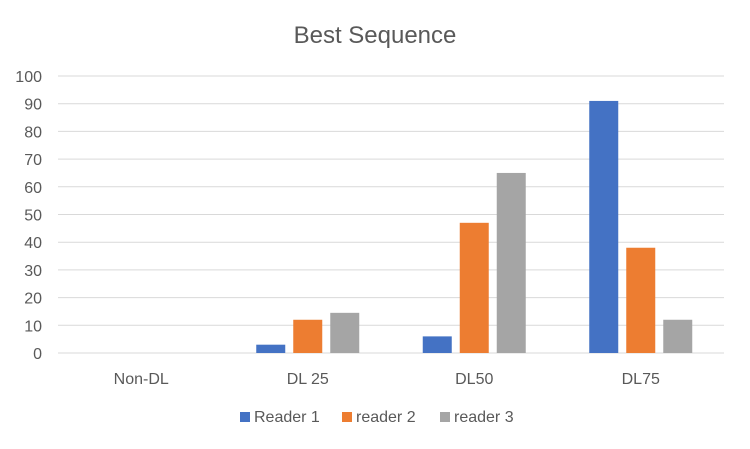  I want to click on y-tick-label: 100, so click(28, 77).